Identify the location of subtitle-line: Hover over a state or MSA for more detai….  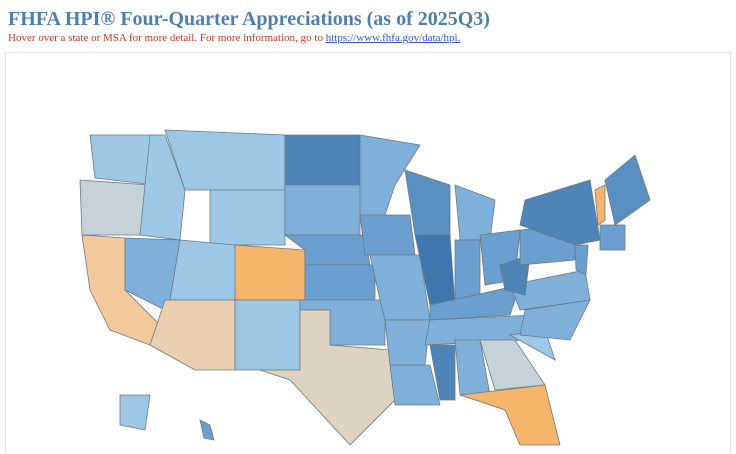
(234, 38).